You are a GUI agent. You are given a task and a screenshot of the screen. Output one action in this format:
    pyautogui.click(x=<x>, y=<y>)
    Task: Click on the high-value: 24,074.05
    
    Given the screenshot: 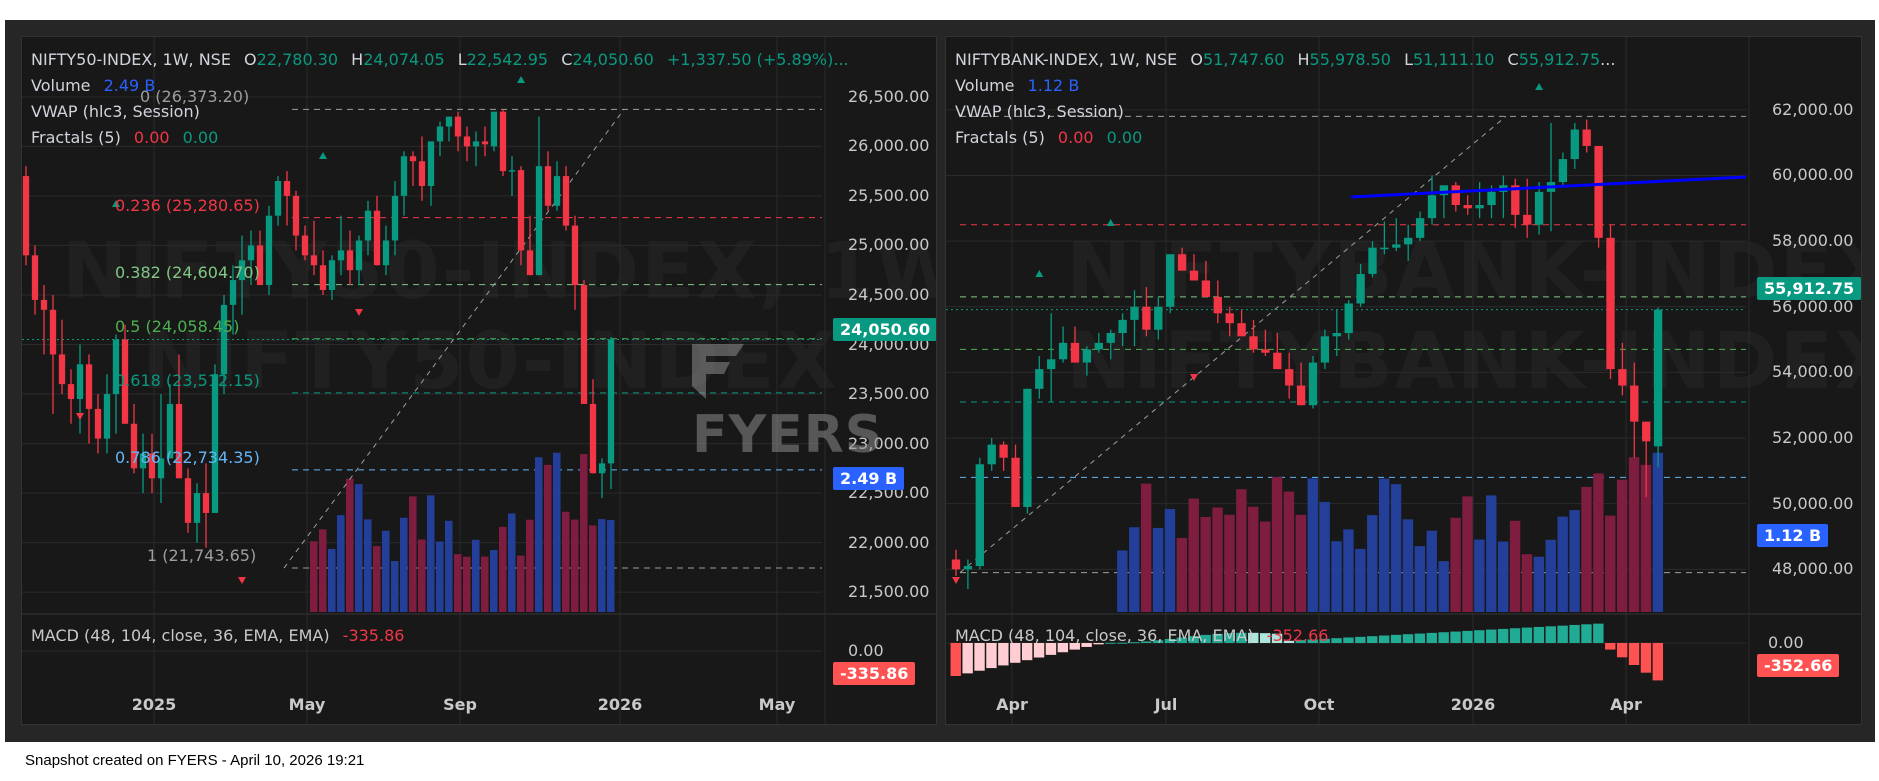 What is the action you would take?
    pyautogui.click(x=404, y=59)
    